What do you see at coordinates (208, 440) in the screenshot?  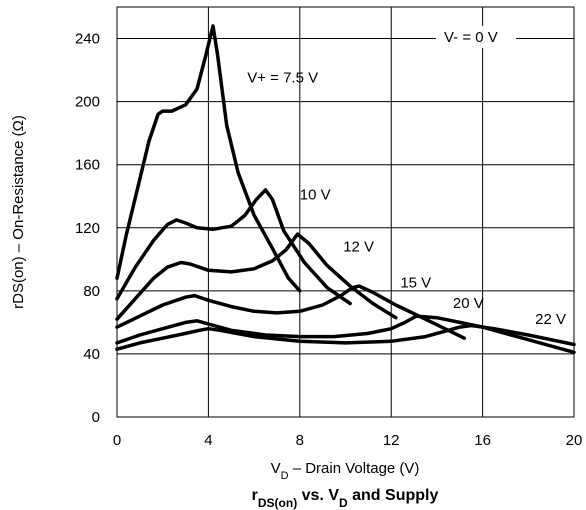 I see `x-tick-label-1: 4` at bounding box center [208, 440].